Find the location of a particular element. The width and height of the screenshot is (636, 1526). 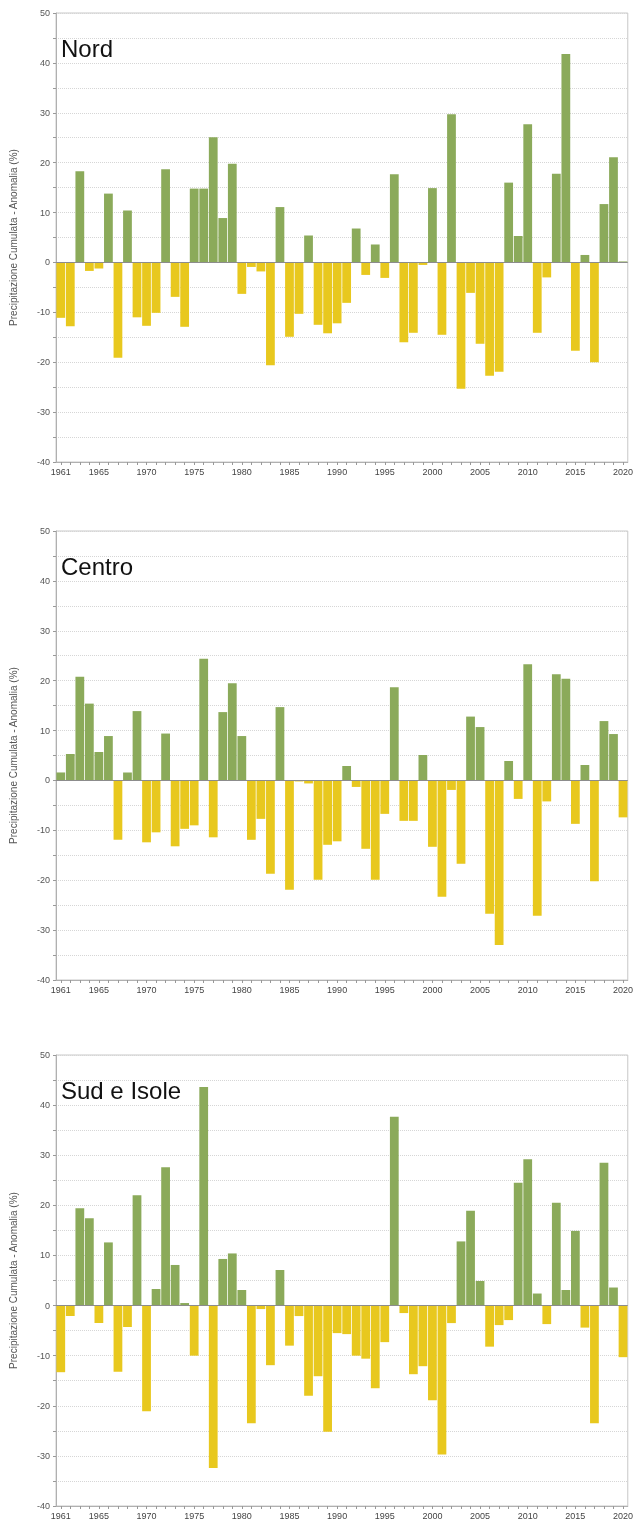

text: Sud e Isole is located at coordinates (121, 1090).